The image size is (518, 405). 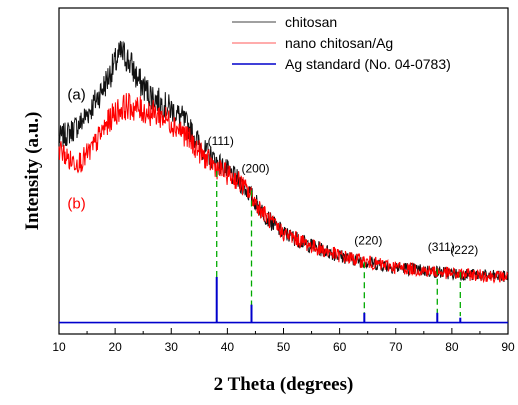 What do you see at coordinates (508, 347) in the screenshot?
I see `x-tick-label-8: 90` at bounding box center [508, 347].